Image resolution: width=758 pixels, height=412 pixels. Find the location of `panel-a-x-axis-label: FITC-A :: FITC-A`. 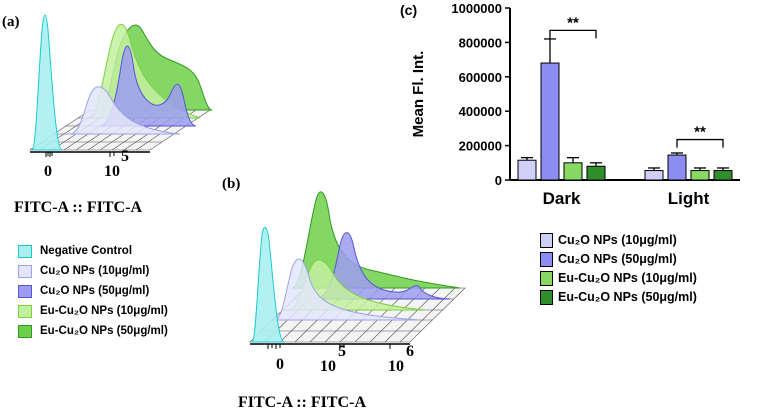

panel-a-x-axis-label: FITC-A :: FITC-A is located at coordinates (78, 207).